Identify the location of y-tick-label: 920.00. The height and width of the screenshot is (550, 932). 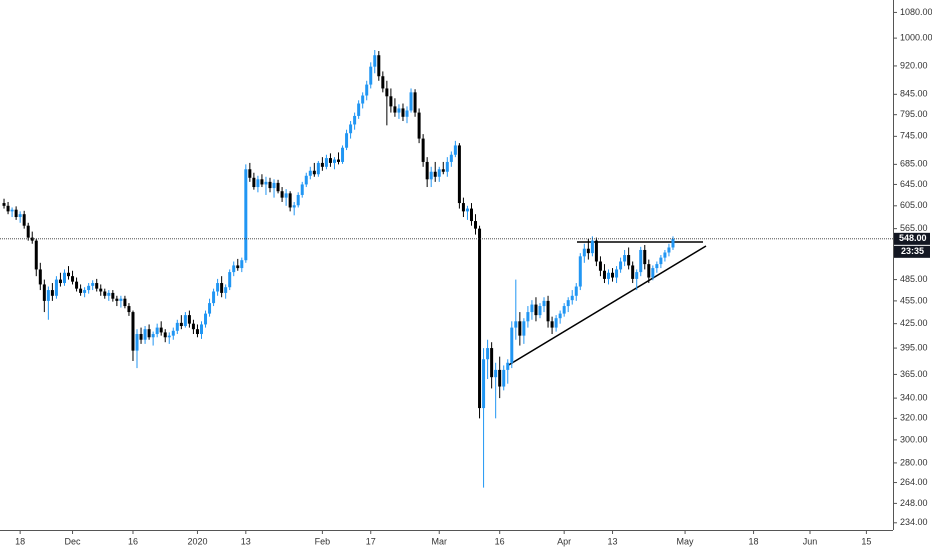
(914, 65).